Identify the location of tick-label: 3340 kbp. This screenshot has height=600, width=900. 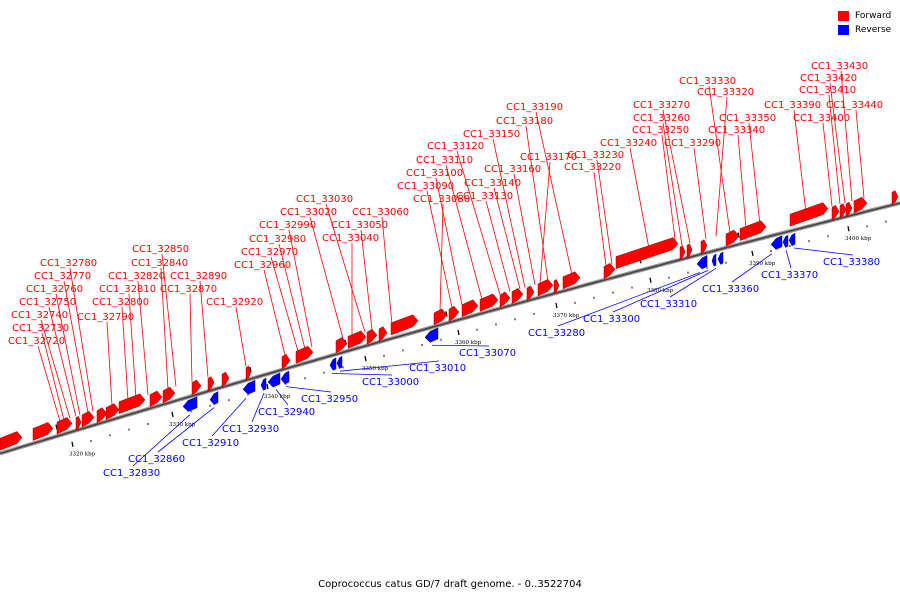
(277, 397).